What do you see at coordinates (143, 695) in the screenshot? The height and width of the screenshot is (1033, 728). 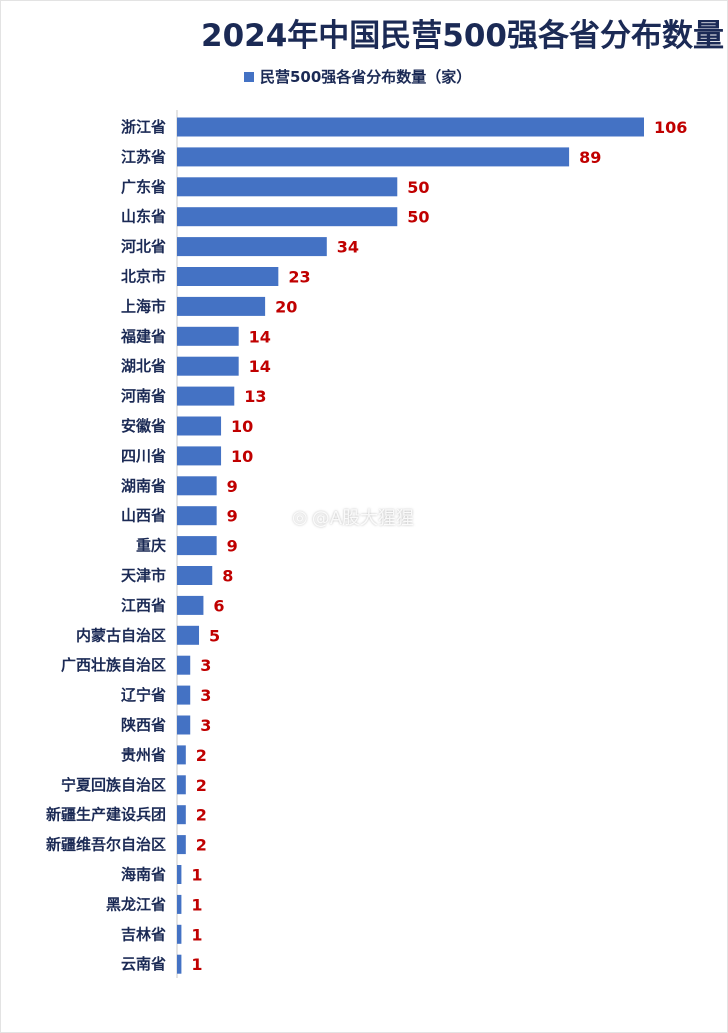 I see `category-label: 辽宁省` at bounding box center [143, 695].